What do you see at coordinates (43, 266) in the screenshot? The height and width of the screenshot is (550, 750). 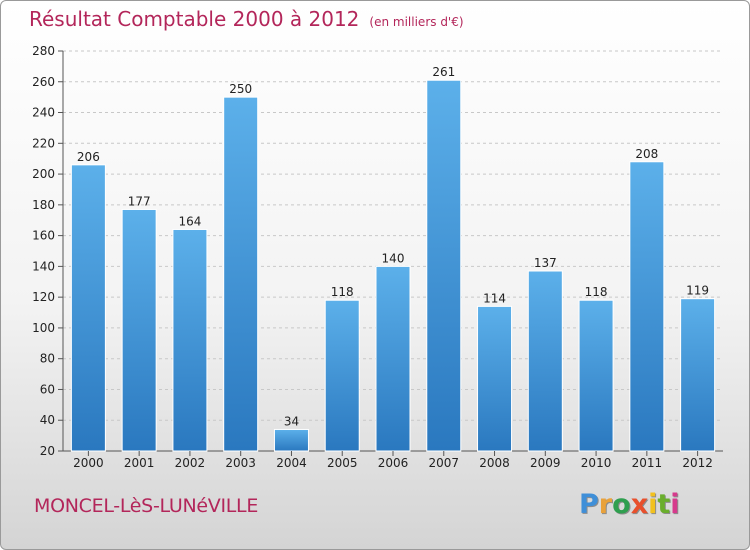 I see `y-tick-label: 140` at bounding box center [43, 266].